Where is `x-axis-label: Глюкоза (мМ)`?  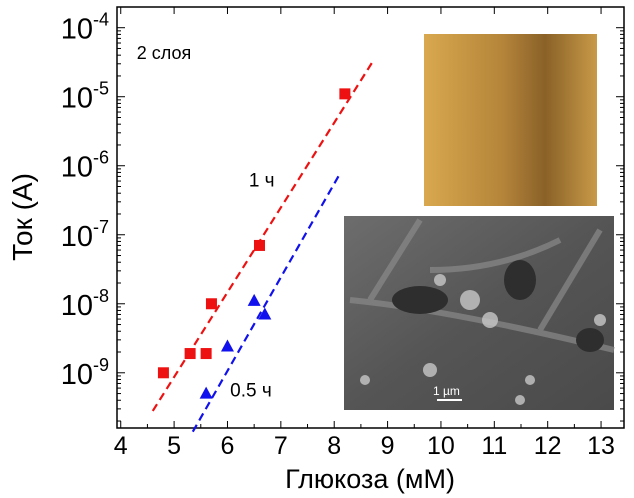 x-axis-label: Глюкоза (мМ) is located at coordinates (370, 479).